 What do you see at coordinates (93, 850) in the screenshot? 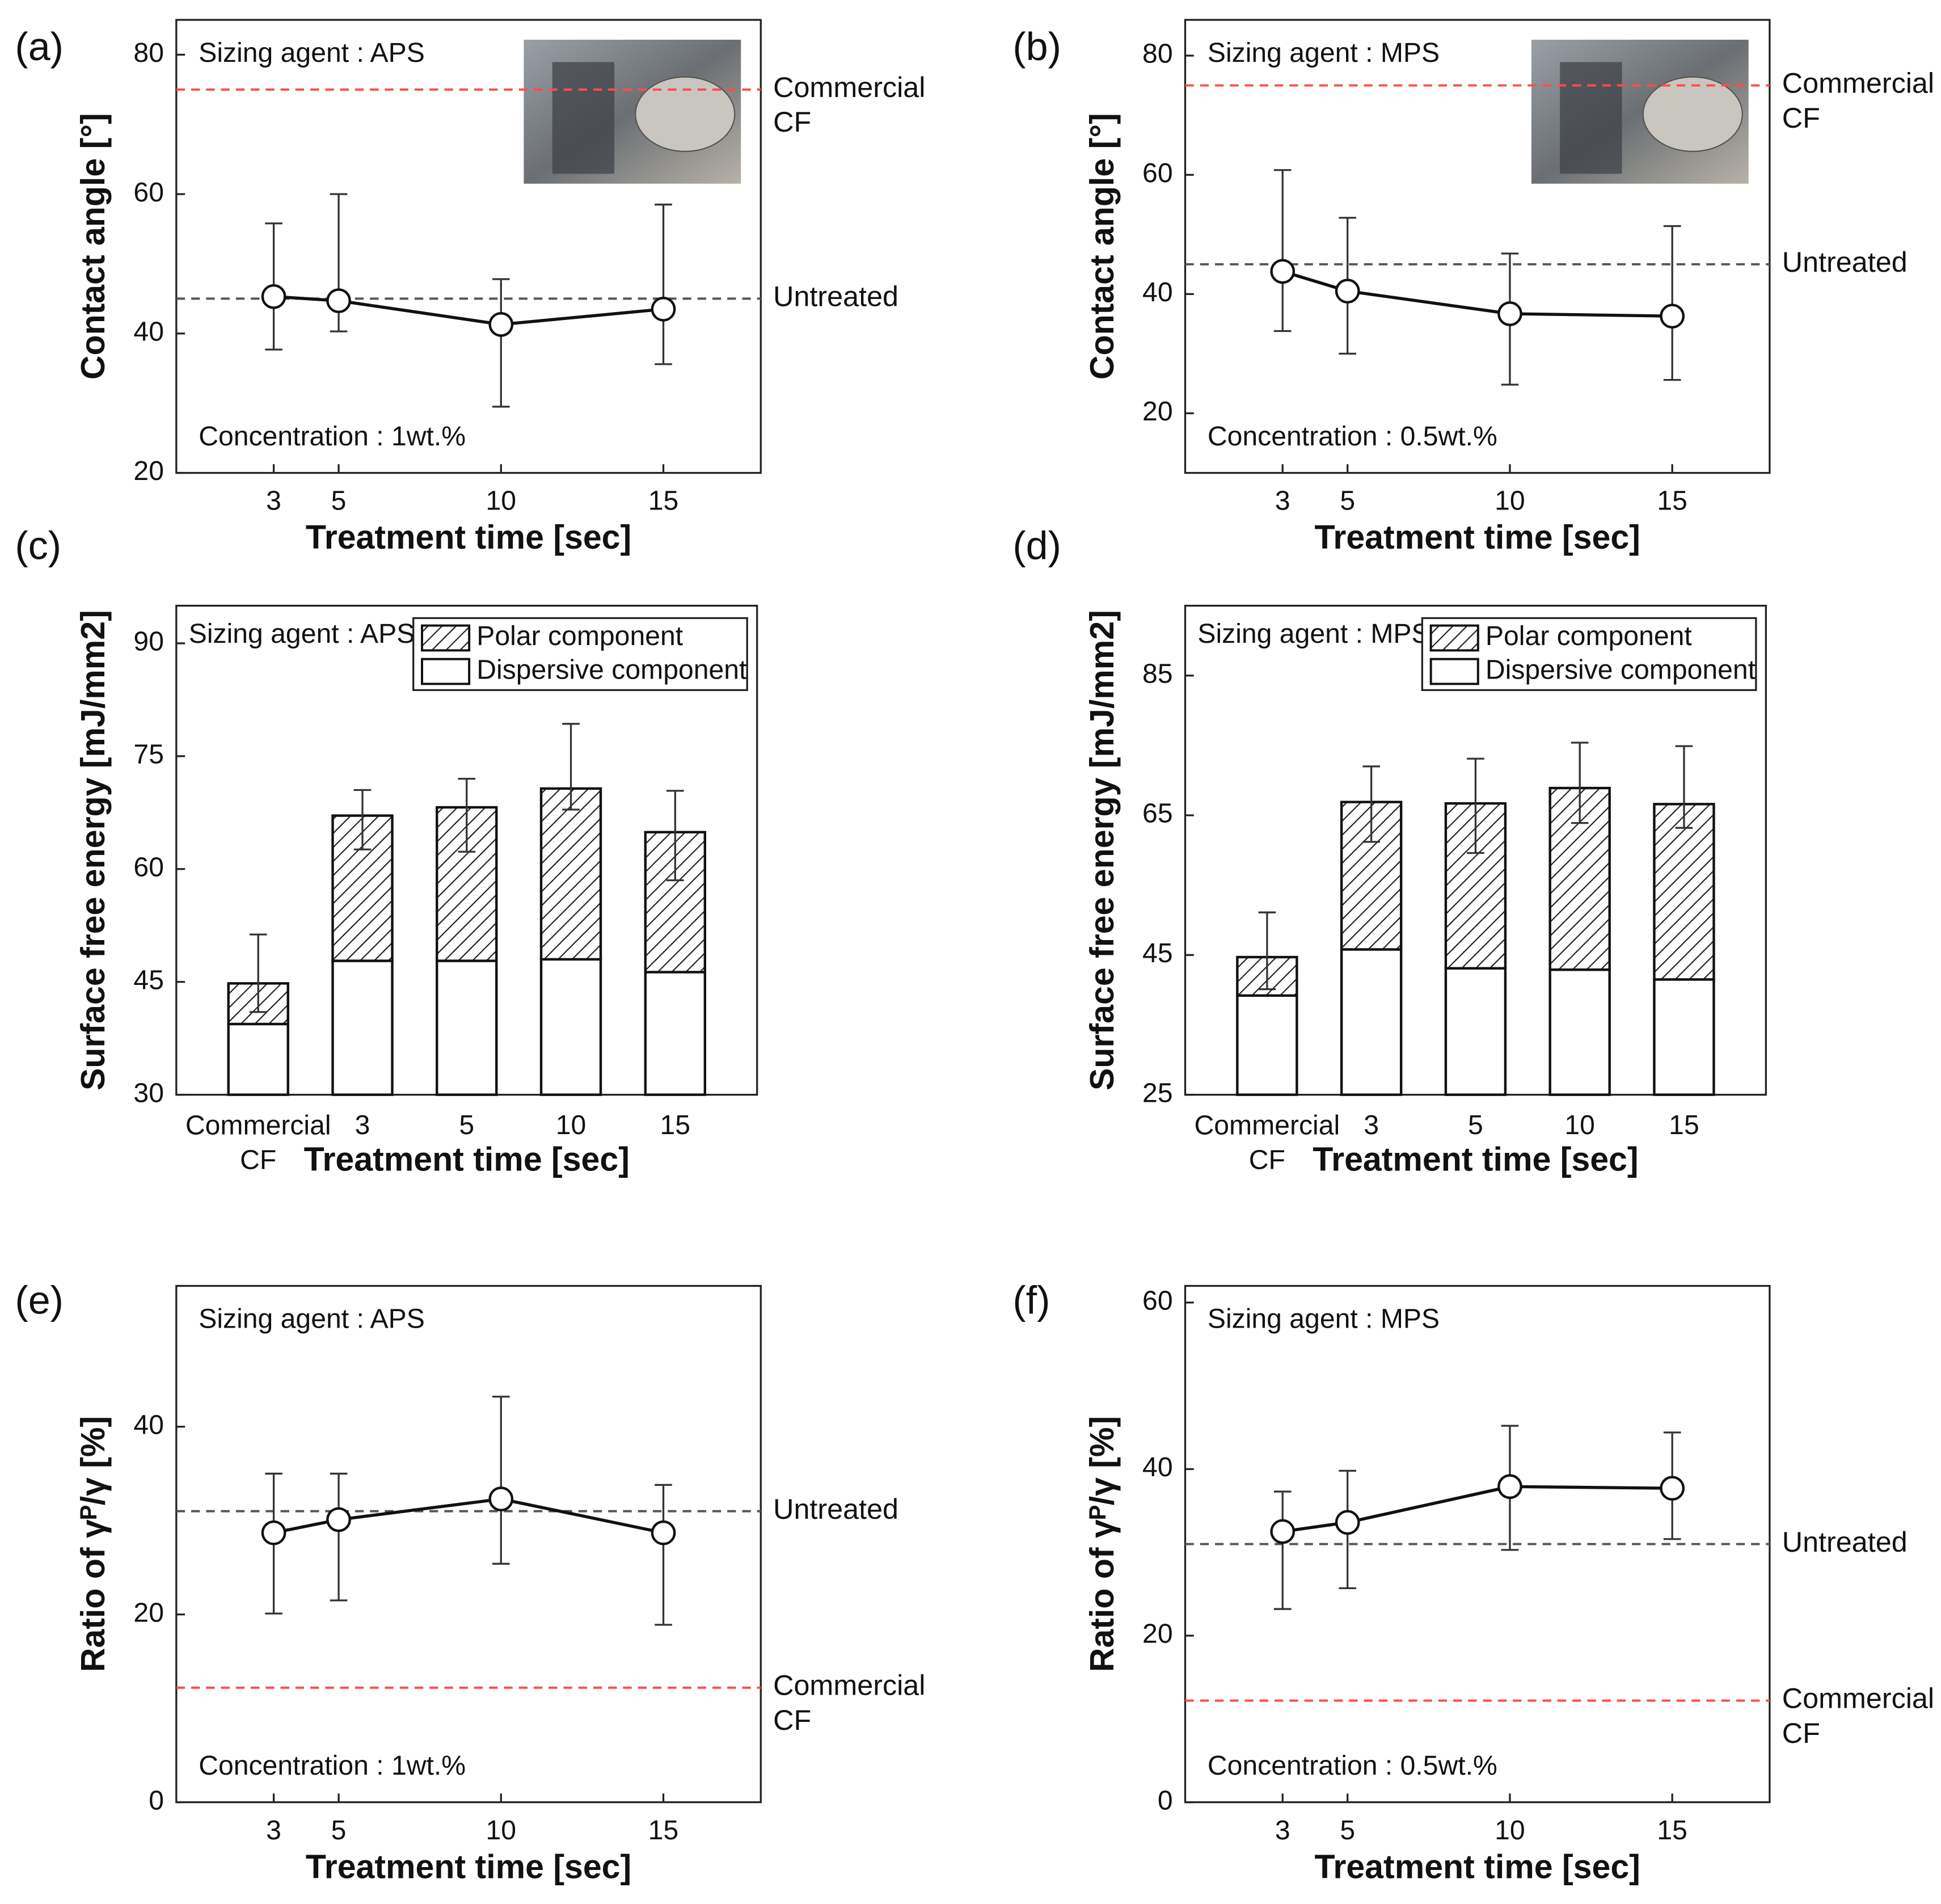
I see `y-axis-label: Surface free energy [mJ/mm2]` at bounding box center [93, 850].